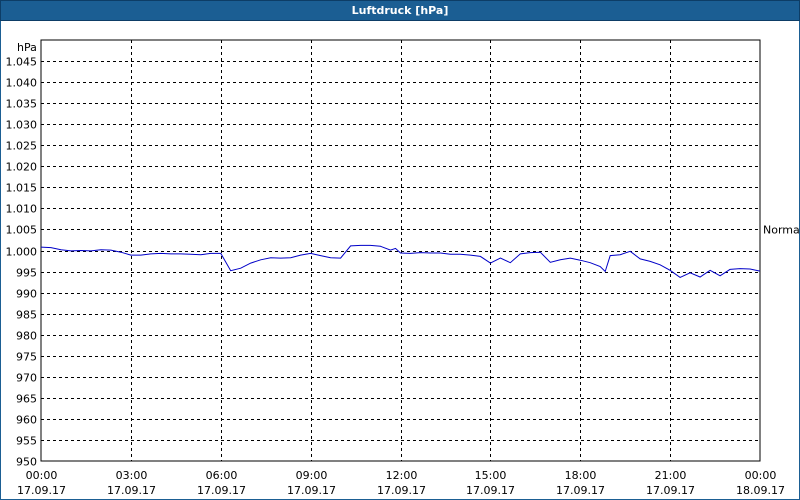 The image size is (800, 500). I want to click on x-tick-time: 06:00, so click(222, 475).